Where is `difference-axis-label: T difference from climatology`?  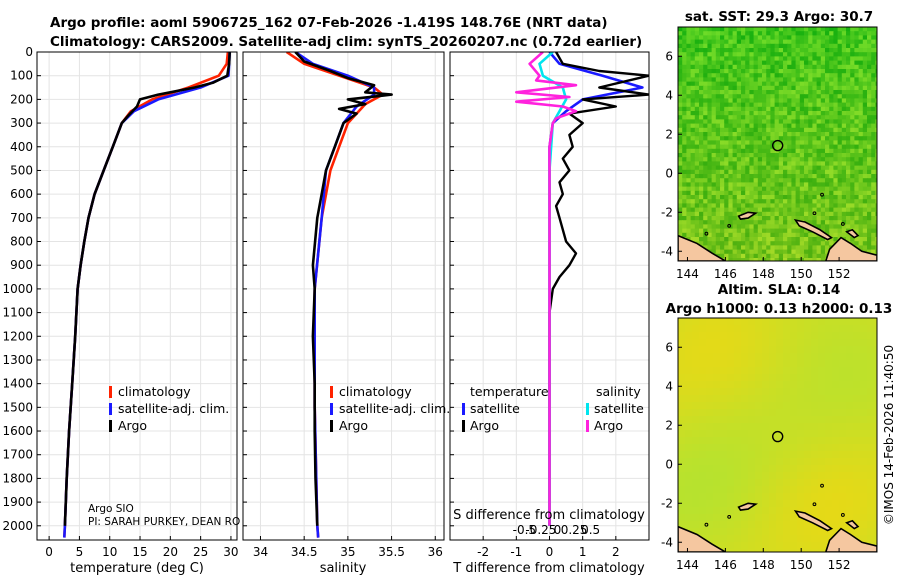 difference-axis-label: T difference from climatology is located at coordinates (548, 568).